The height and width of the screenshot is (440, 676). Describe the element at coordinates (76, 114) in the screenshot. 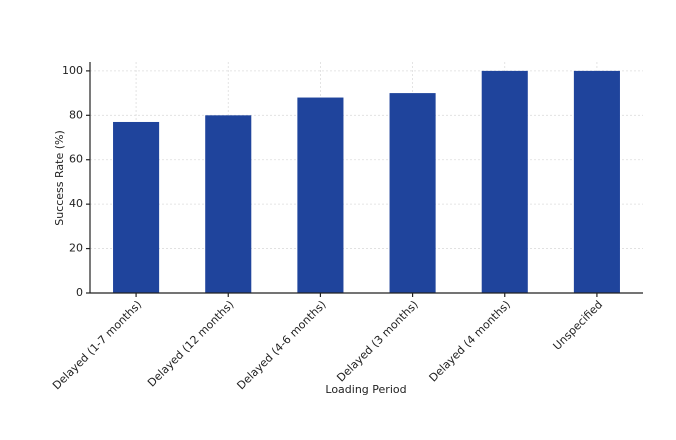

I see `y-tick-label: 80` at that location.